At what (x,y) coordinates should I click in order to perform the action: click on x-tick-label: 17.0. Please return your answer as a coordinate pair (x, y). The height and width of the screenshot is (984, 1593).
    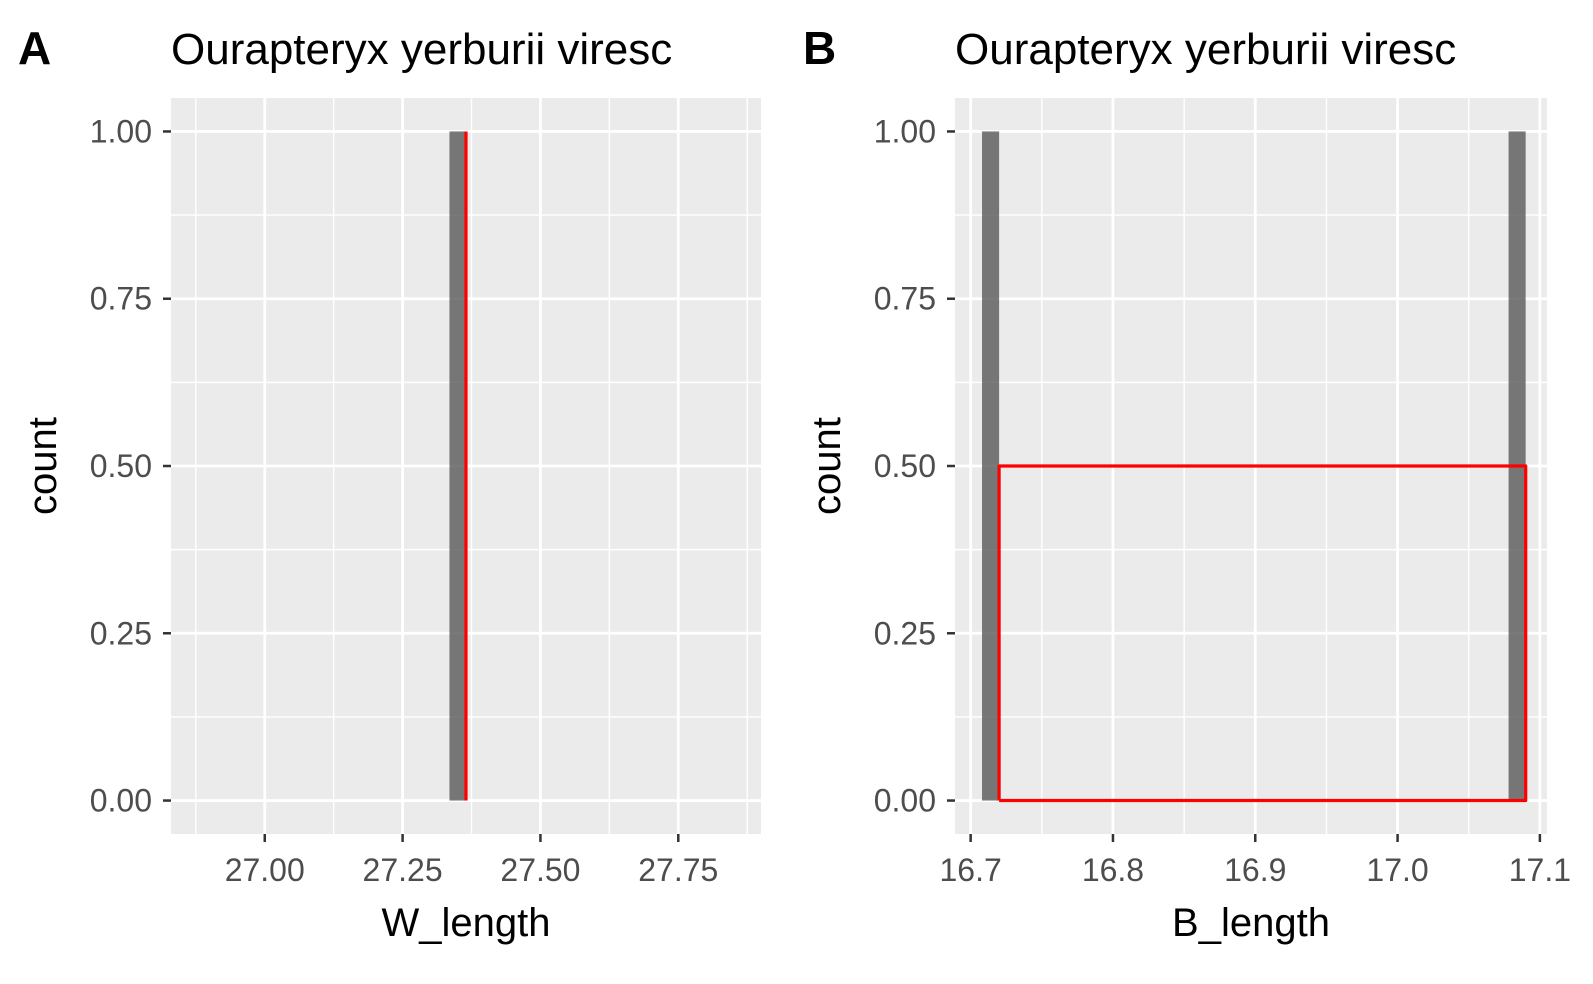
    Looking at the image, I should click on (1397, 870).